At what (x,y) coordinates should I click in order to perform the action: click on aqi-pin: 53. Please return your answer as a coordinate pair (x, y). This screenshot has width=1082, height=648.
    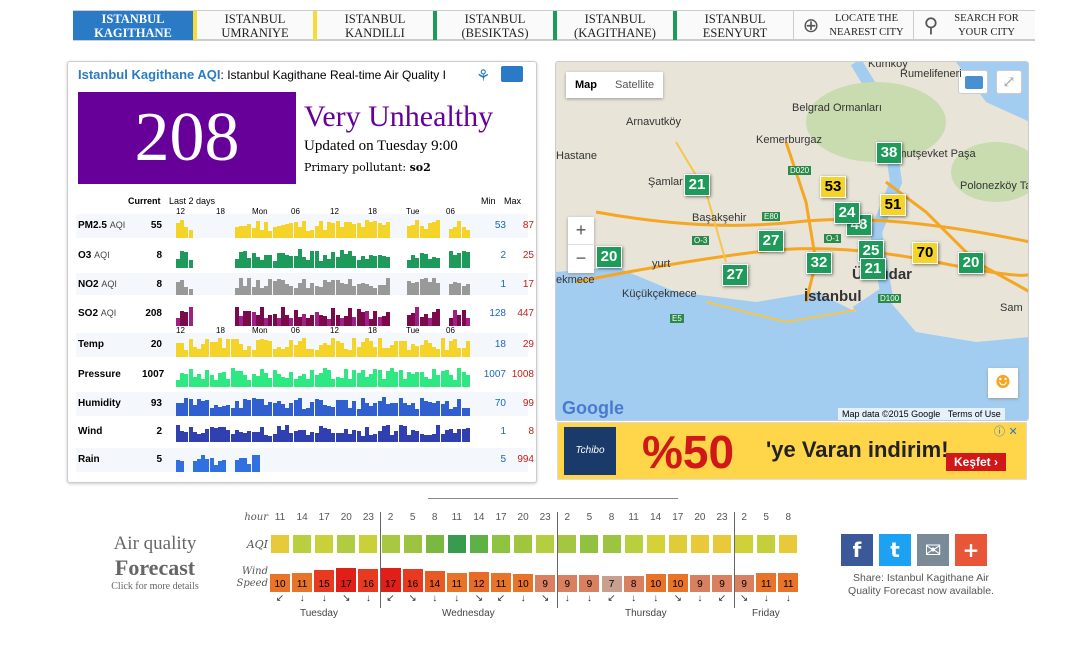
    Looking at the image, I should click on (833, 187).